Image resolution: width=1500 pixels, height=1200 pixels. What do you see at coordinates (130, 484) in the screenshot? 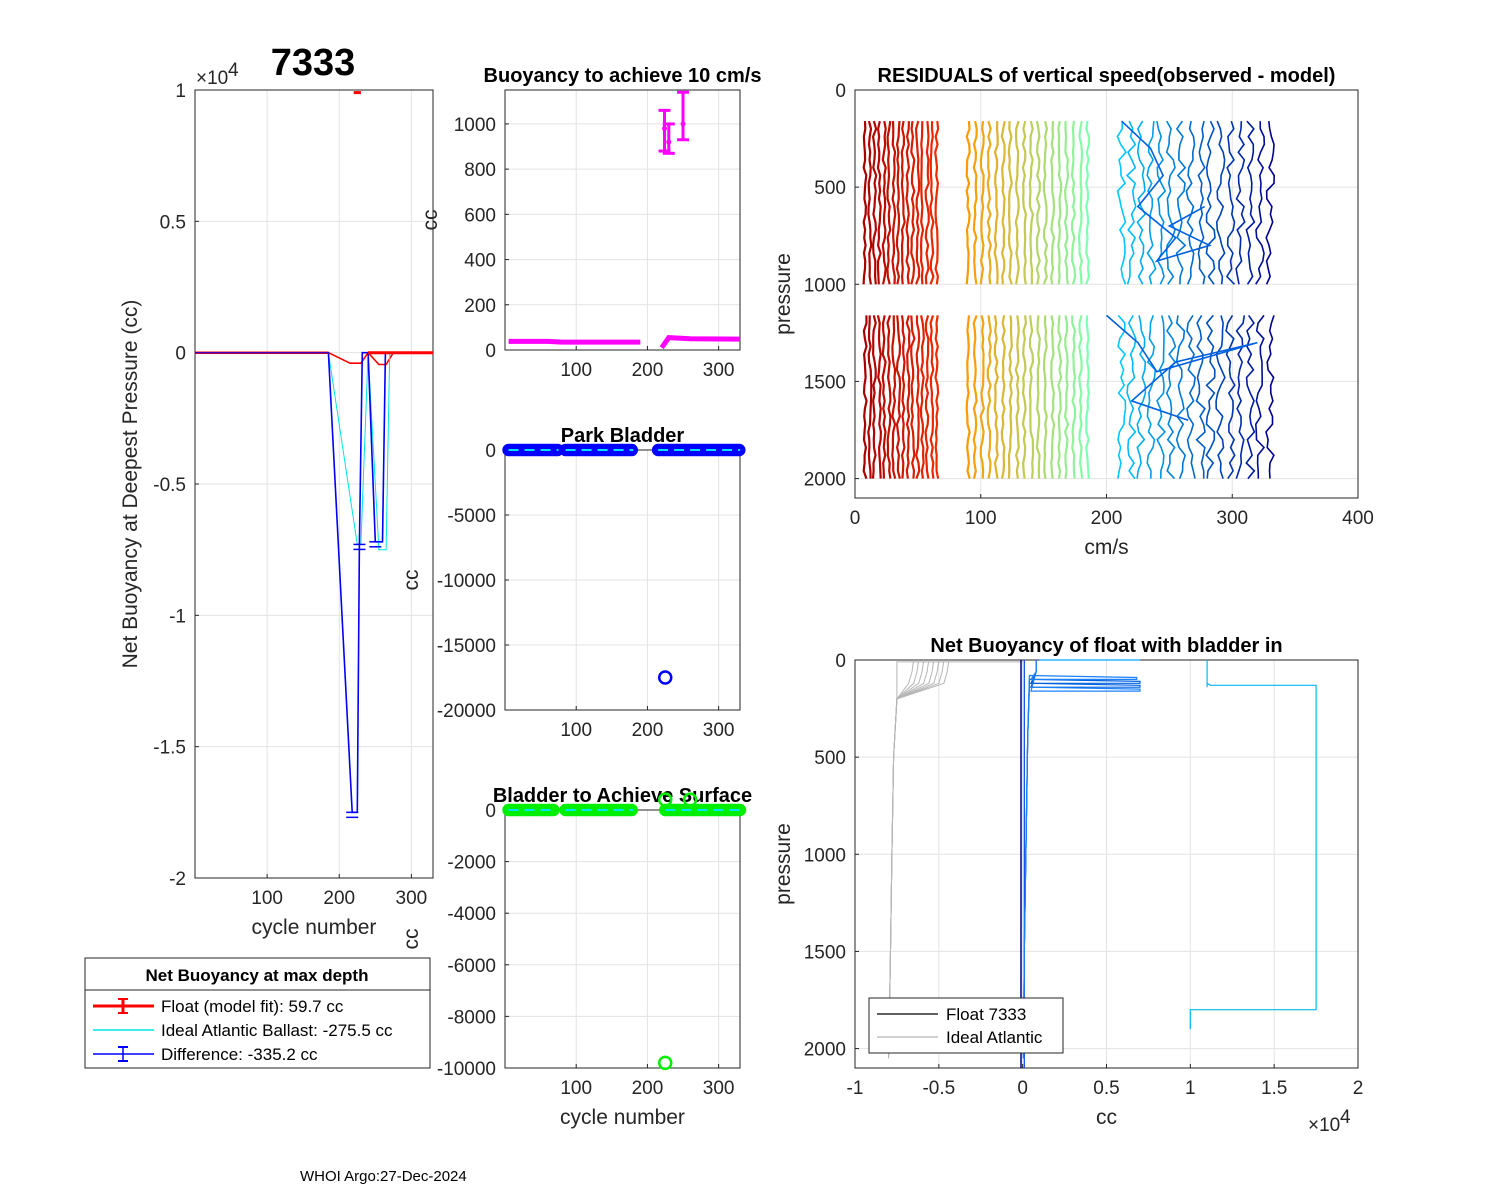
I see `net-buoyancy-y-label: Net Buoyancy at Deepest Pressure (cc)` at bounding box center [130, 484].